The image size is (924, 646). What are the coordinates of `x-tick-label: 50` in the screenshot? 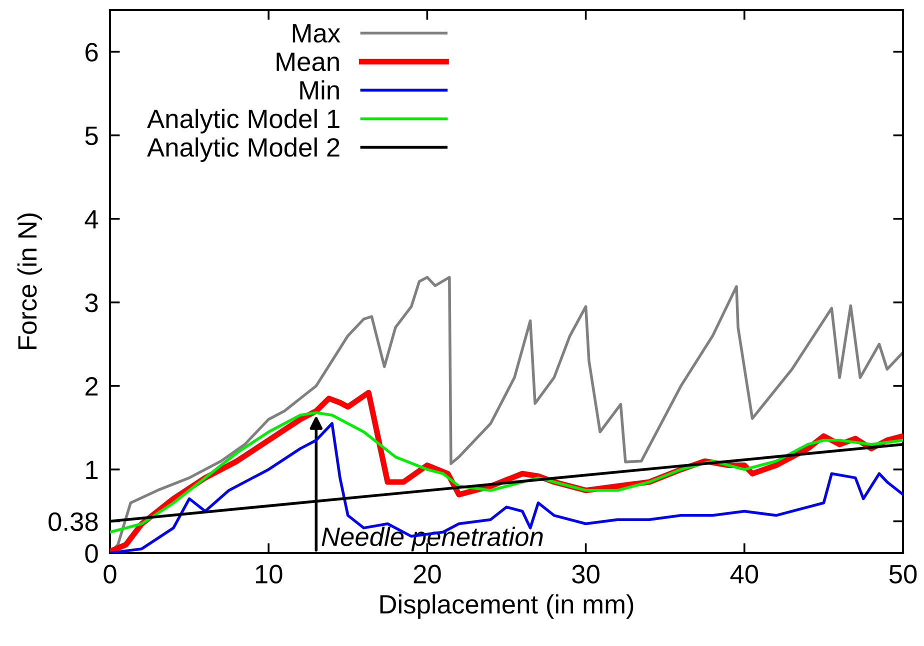 It's located at (903, 574).